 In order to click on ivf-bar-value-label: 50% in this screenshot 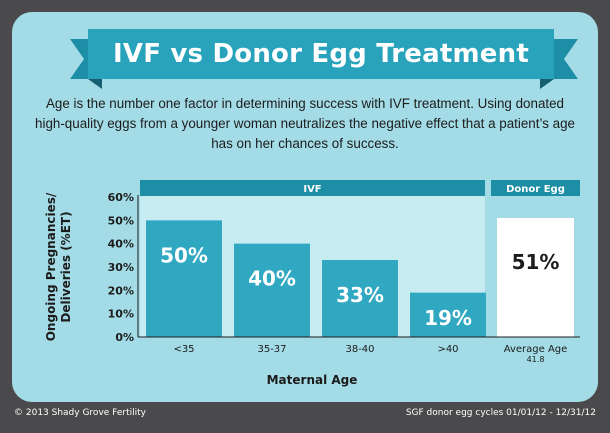, I will do `click(184, 255)`.